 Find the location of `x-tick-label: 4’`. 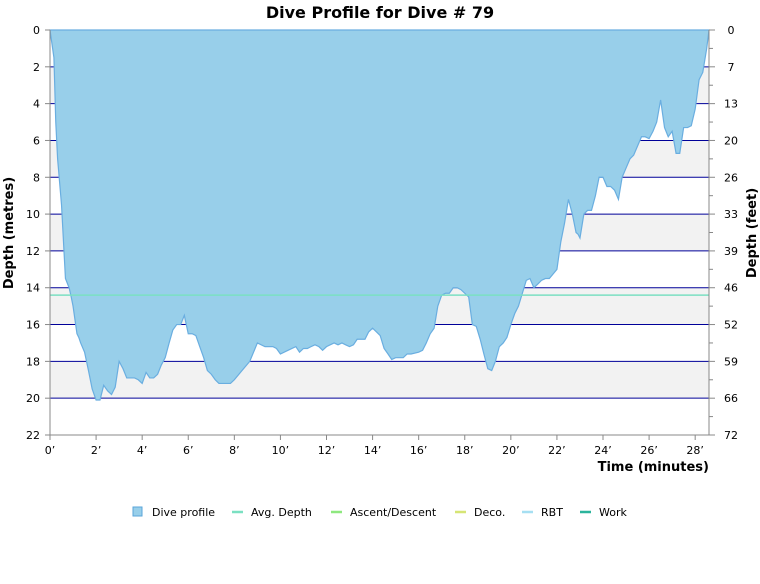

x-tick-label: 4’ is located at coordinates (142, 450).